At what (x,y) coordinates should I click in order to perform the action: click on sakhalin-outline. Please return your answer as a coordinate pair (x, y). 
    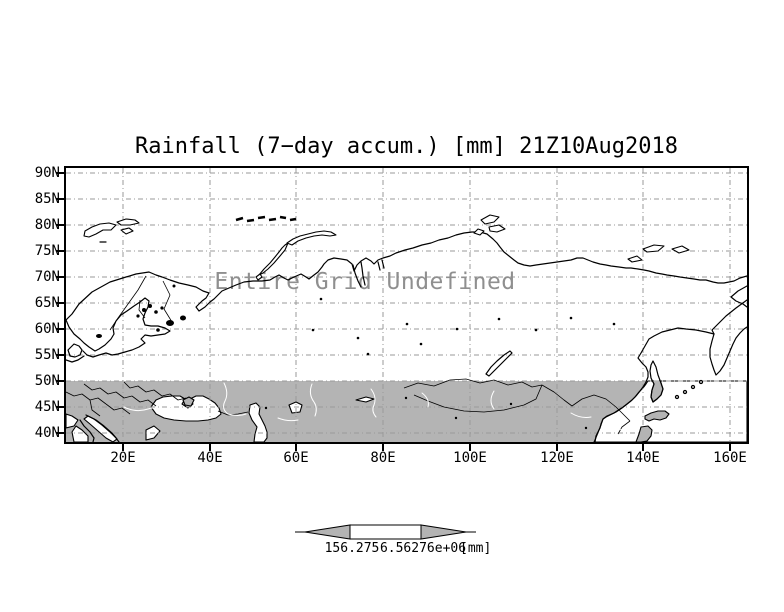
    Looking at the image, I should click on (656, 381).